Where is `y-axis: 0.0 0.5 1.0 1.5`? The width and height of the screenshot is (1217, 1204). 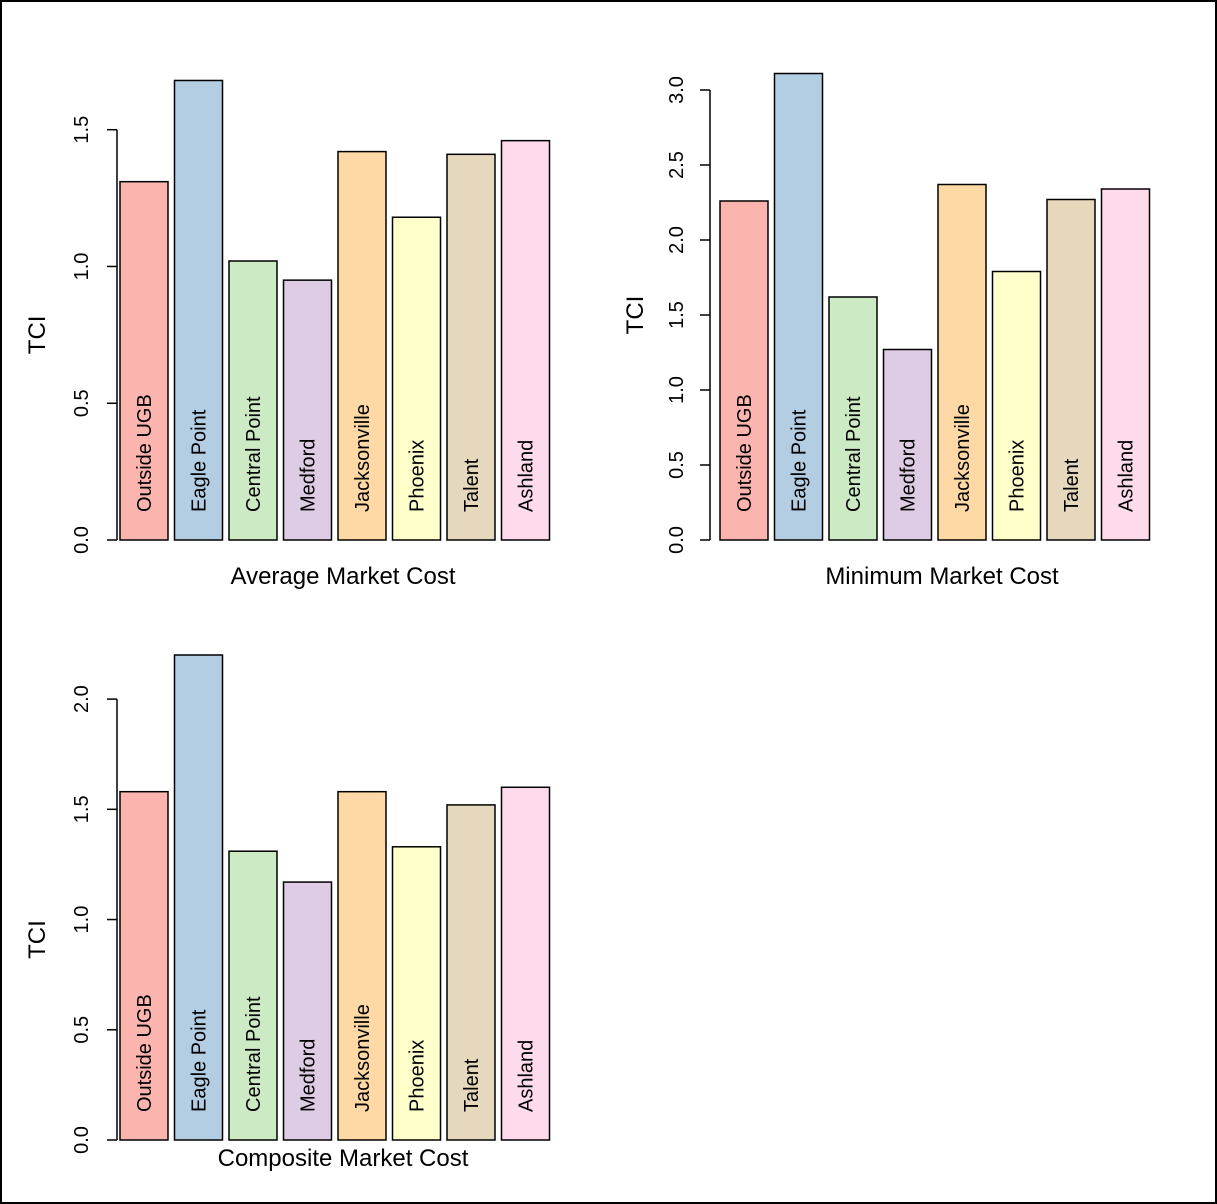
y-axis: 0.0 0.5 1.0 1.5 is located at coordinates (94, 335).